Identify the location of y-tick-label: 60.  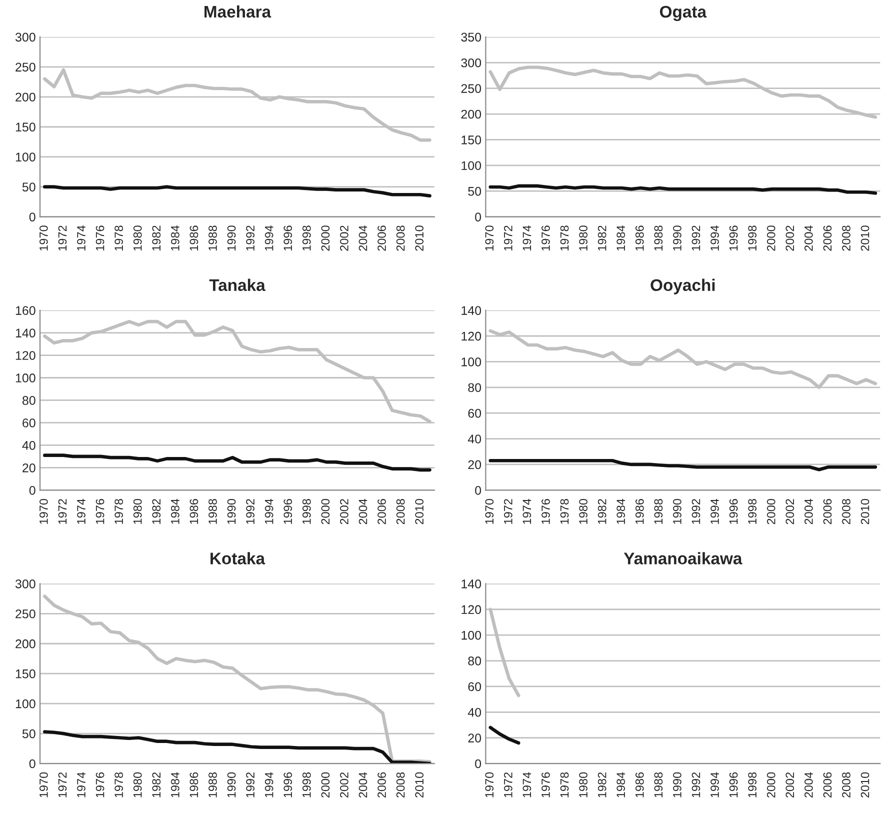
(475, 413).